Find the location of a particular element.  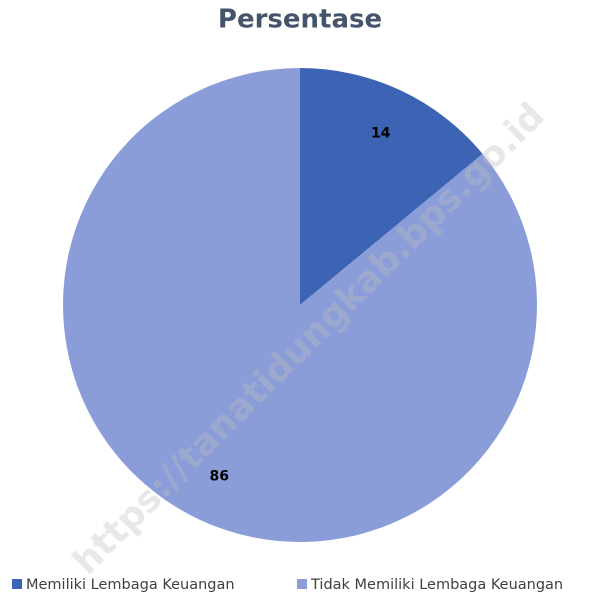

data-label: 14 is located at coordinates (381, 133).